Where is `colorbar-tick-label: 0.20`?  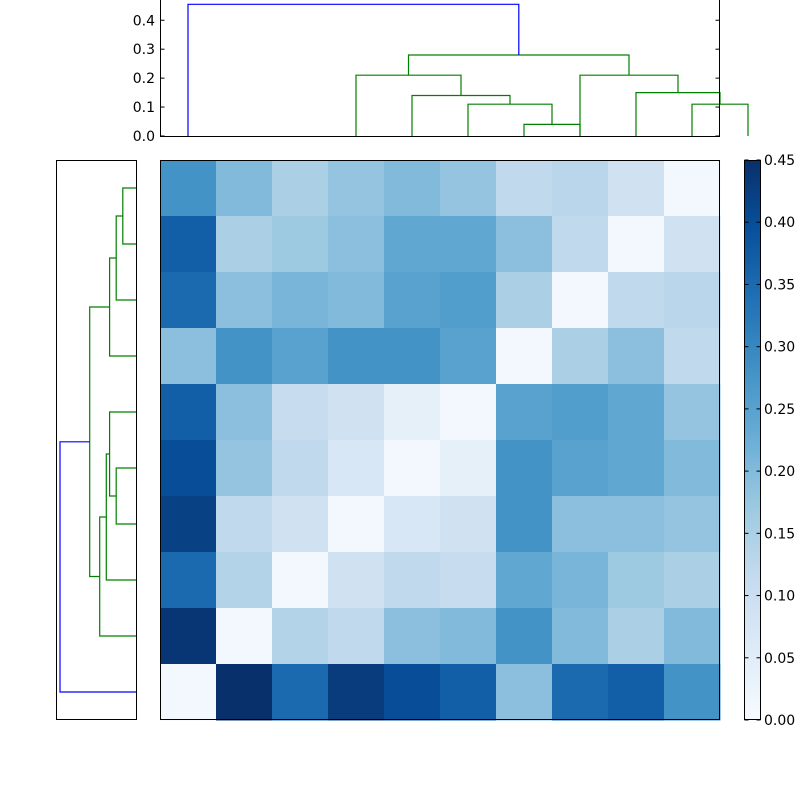 colorbar-tick-label: 0.20 is located at coordinates (779, 472).